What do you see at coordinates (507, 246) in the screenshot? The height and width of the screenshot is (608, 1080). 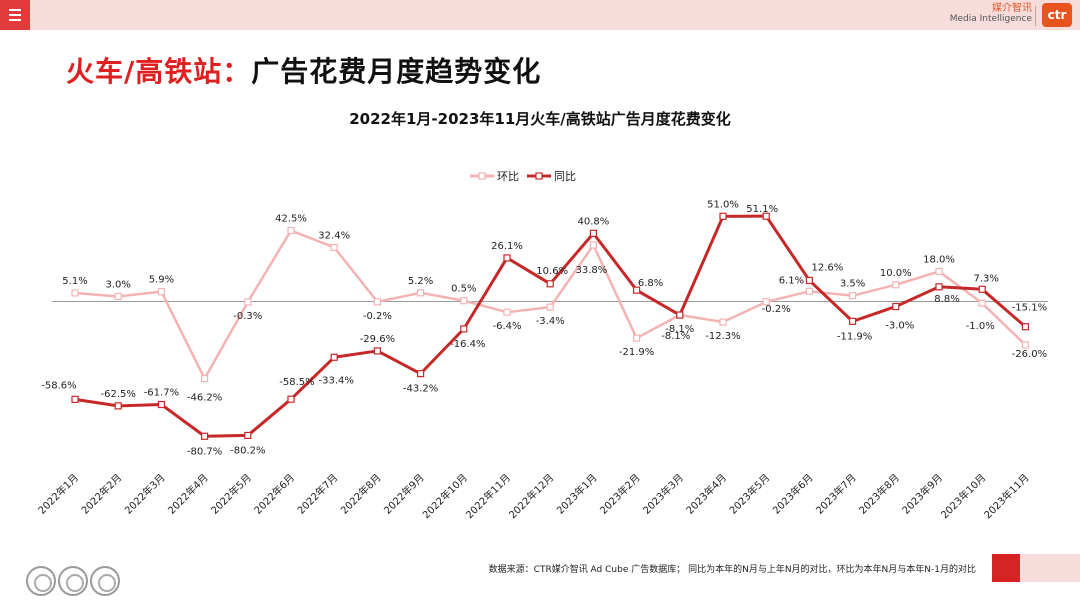 I see `yoy-data-label: 26.1%` at bounding box center [507, 246].